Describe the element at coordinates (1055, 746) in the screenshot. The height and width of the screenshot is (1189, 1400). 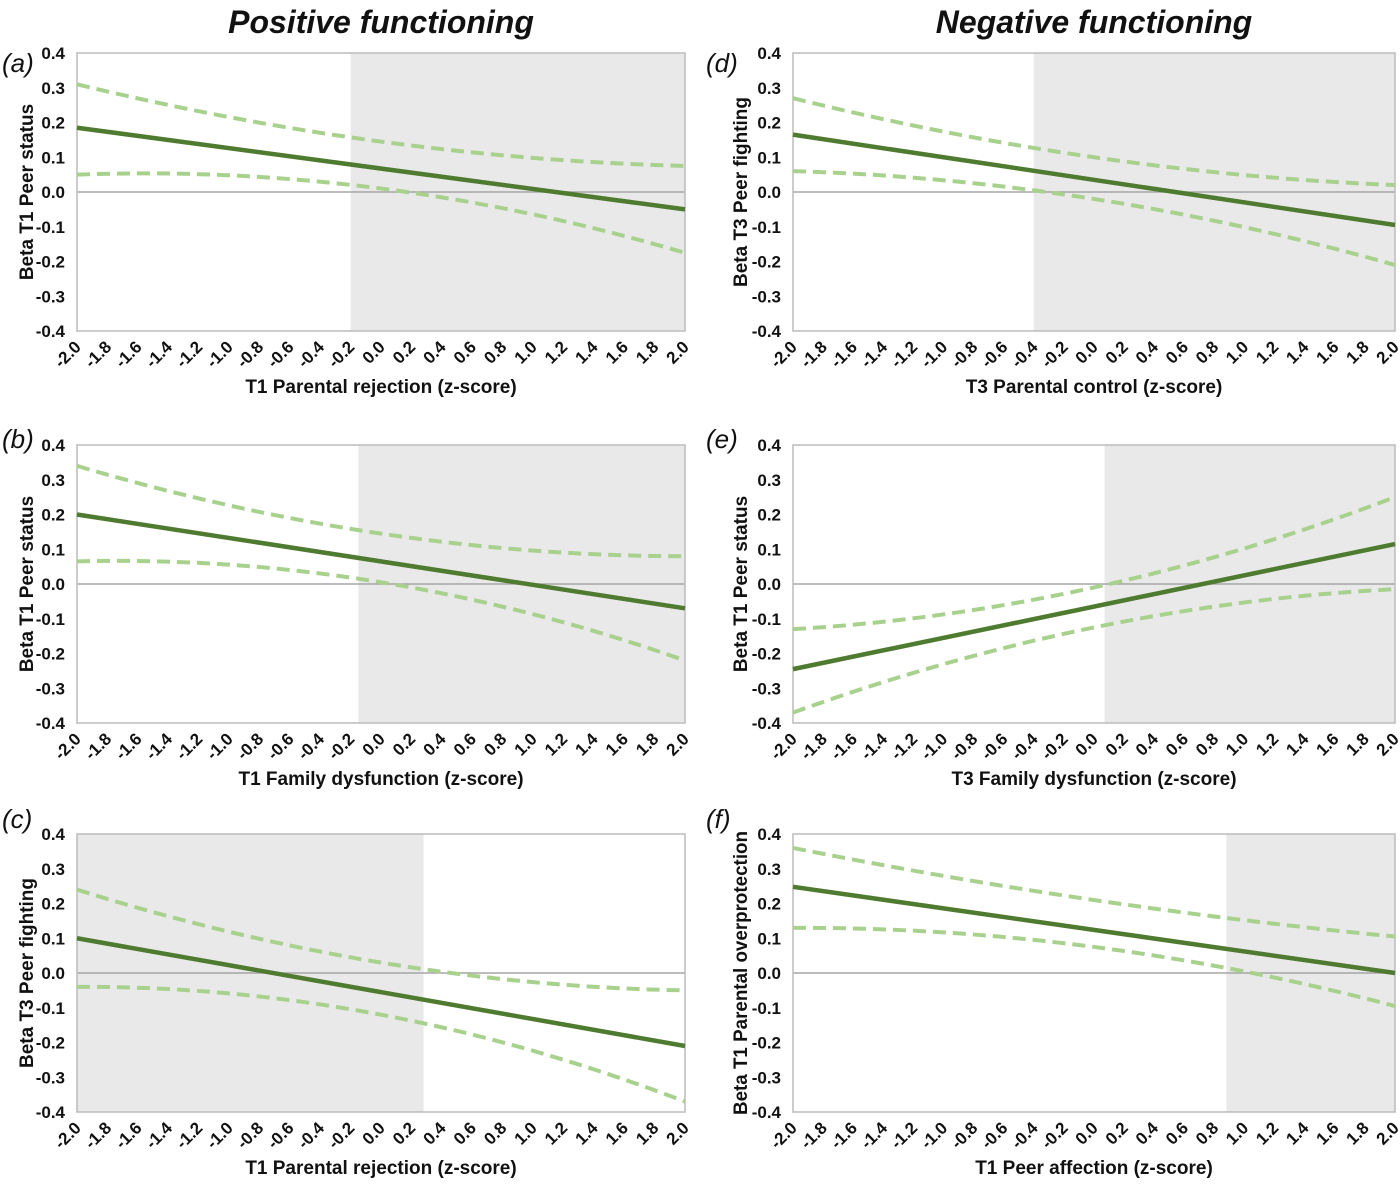
I see `x-tick-label: -0.2` at that location.